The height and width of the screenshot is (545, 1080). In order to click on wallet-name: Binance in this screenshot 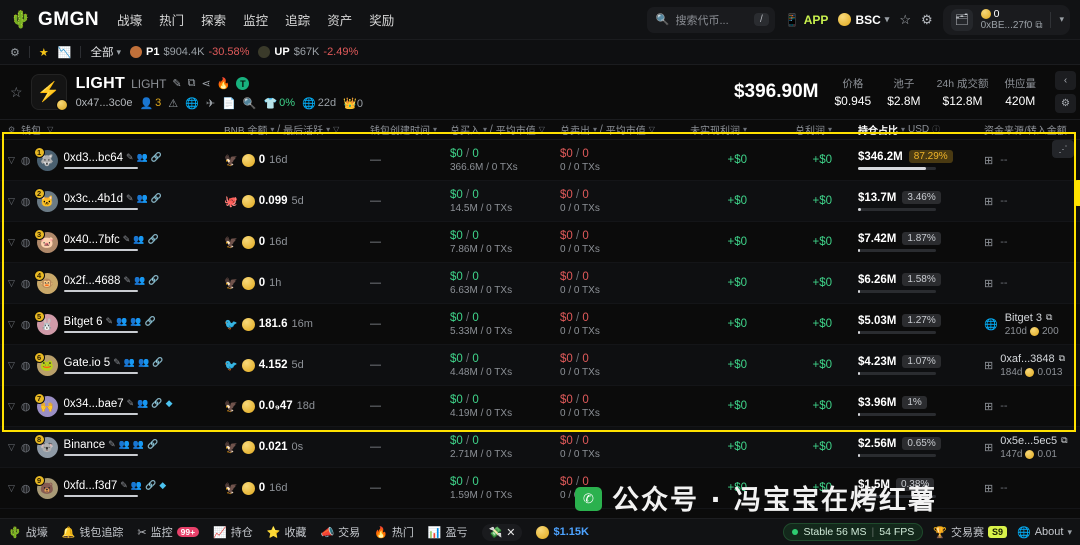, I will do `click(84, 444)`.